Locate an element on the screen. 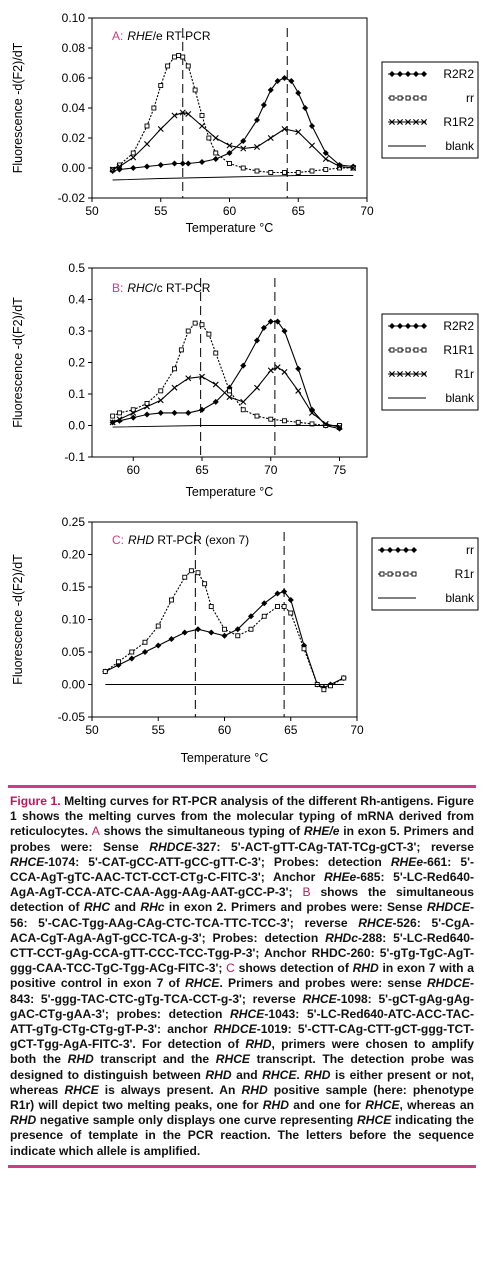 Image resolution: width=488 pixels, height=1280 pixels. y-tick-label: 0.4 is located at coordinates (76, 300).